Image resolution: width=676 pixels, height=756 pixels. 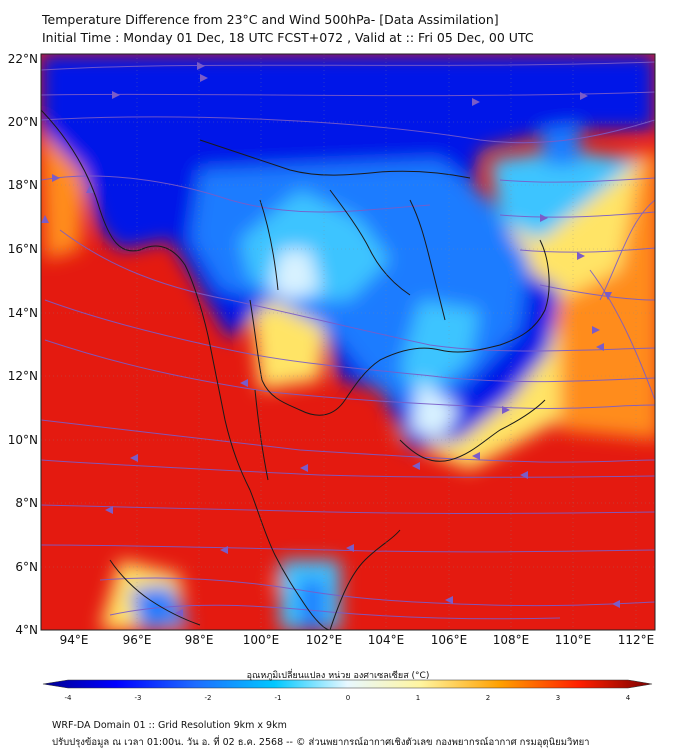 What do you see at coordinates (449, 640) in the screenshot?
I see `lon-label: 106°E` at bounding box center [449, 640].